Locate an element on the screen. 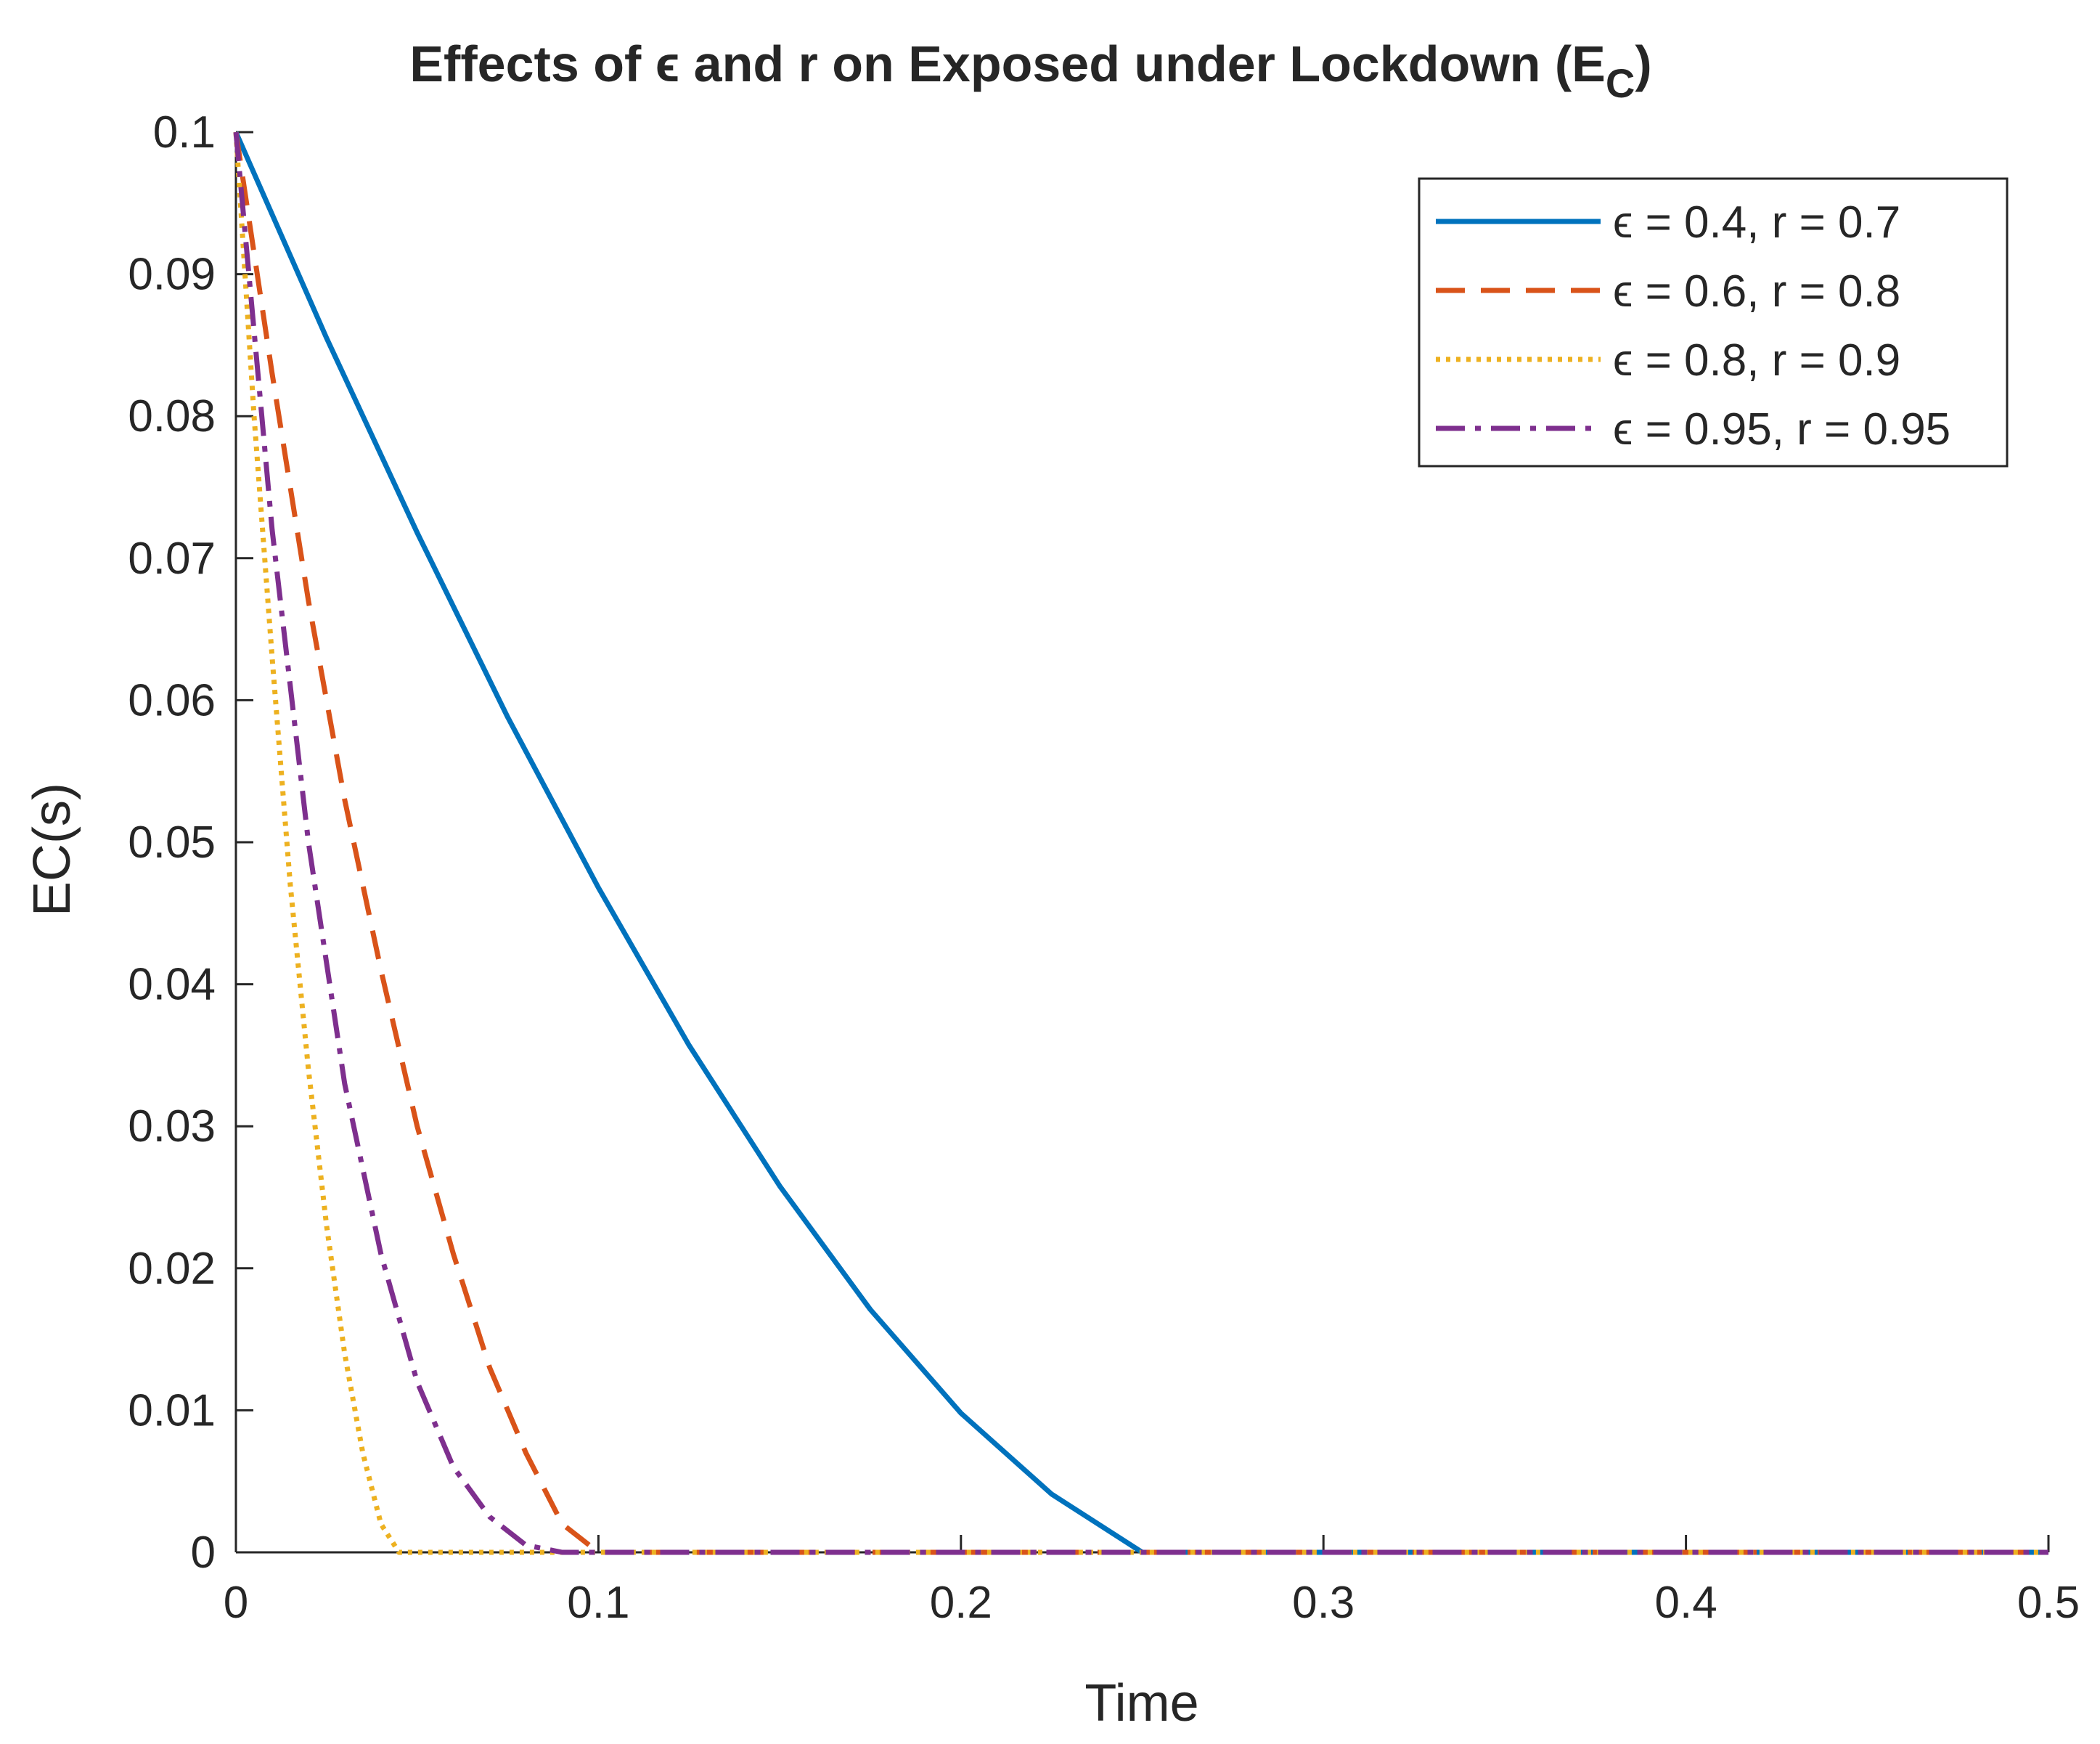 The width and height of the screenshot is (2100, 1744). y-tick-label: 0.04 is located at coordinates (172, 985).